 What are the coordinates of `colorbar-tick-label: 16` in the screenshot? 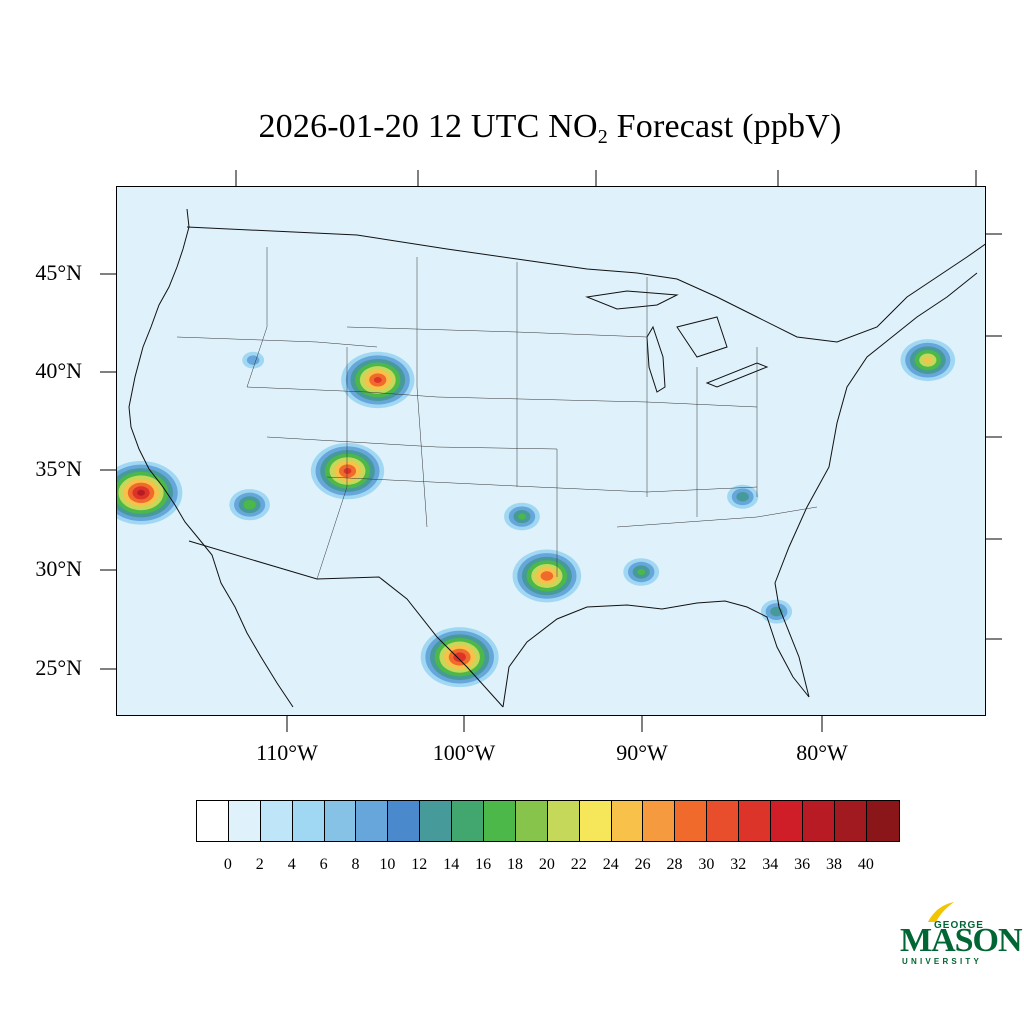 It's located at (483, 864).